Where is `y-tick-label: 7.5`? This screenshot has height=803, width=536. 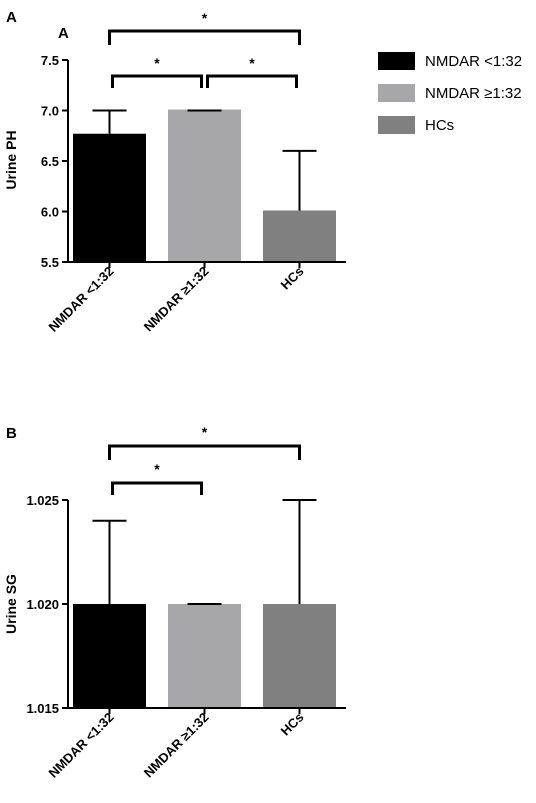 y-tick-label: 7.5 is located at coordinates (50, 60).